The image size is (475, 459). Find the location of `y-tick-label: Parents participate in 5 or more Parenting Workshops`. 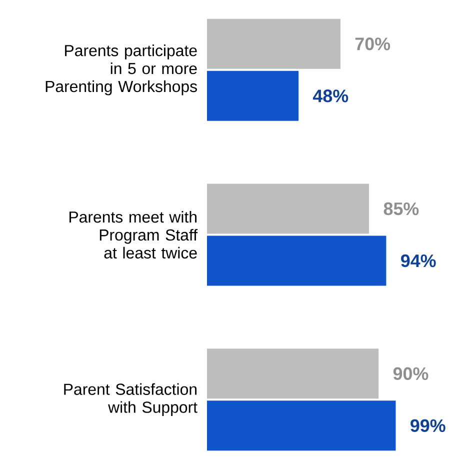

y-tick-label: Parents participate in 5 or more Parenting Workshops is located at coordinates (121, 70).